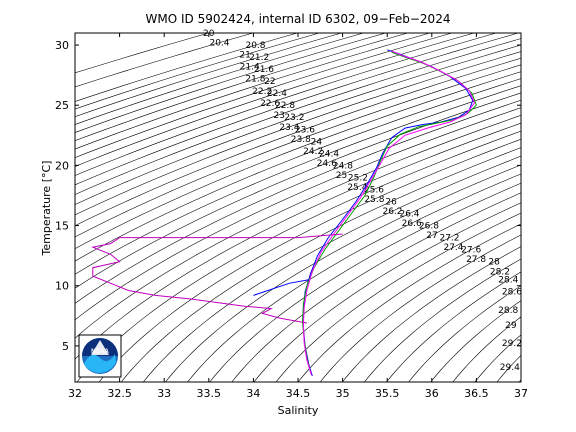 This screenshot has width=576, height=432. Describe the element at coordinates (374, 200) in the screenshot. I see `density-contour-label: 25.8` at that location.